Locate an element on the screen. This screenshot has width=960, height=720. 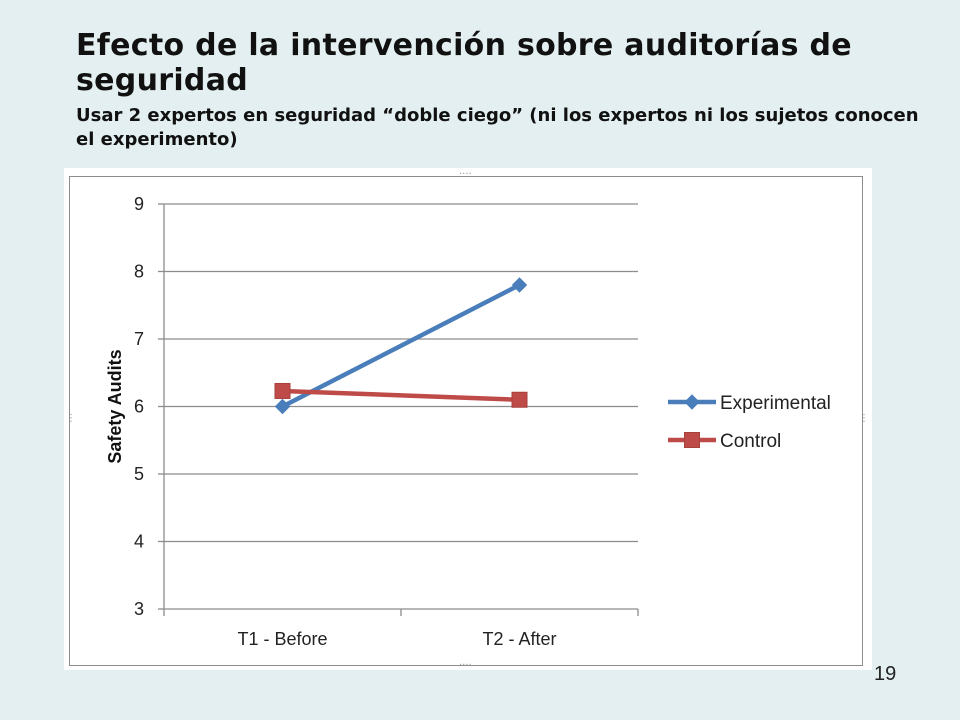
series-experimental is located at coordinates (401, 346).